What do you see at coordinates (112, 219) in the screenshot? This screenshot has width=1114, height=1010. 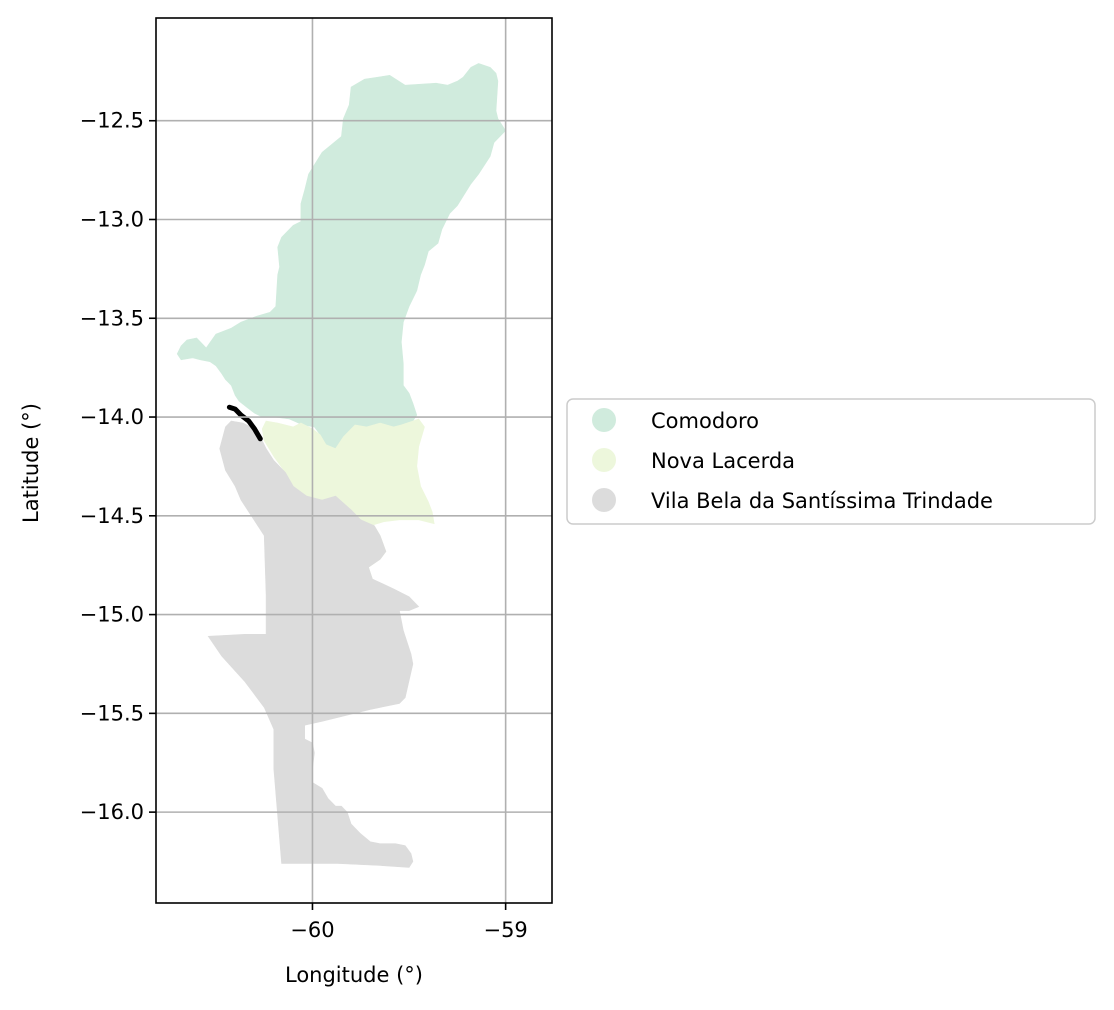 I see `y-tick-label: −13.0` at bounding box center [112, 219].